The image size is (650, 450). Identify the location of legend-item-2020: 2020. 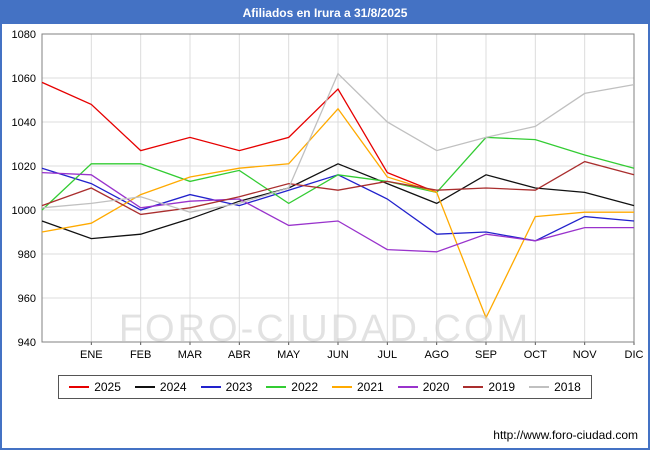
(423, 387).